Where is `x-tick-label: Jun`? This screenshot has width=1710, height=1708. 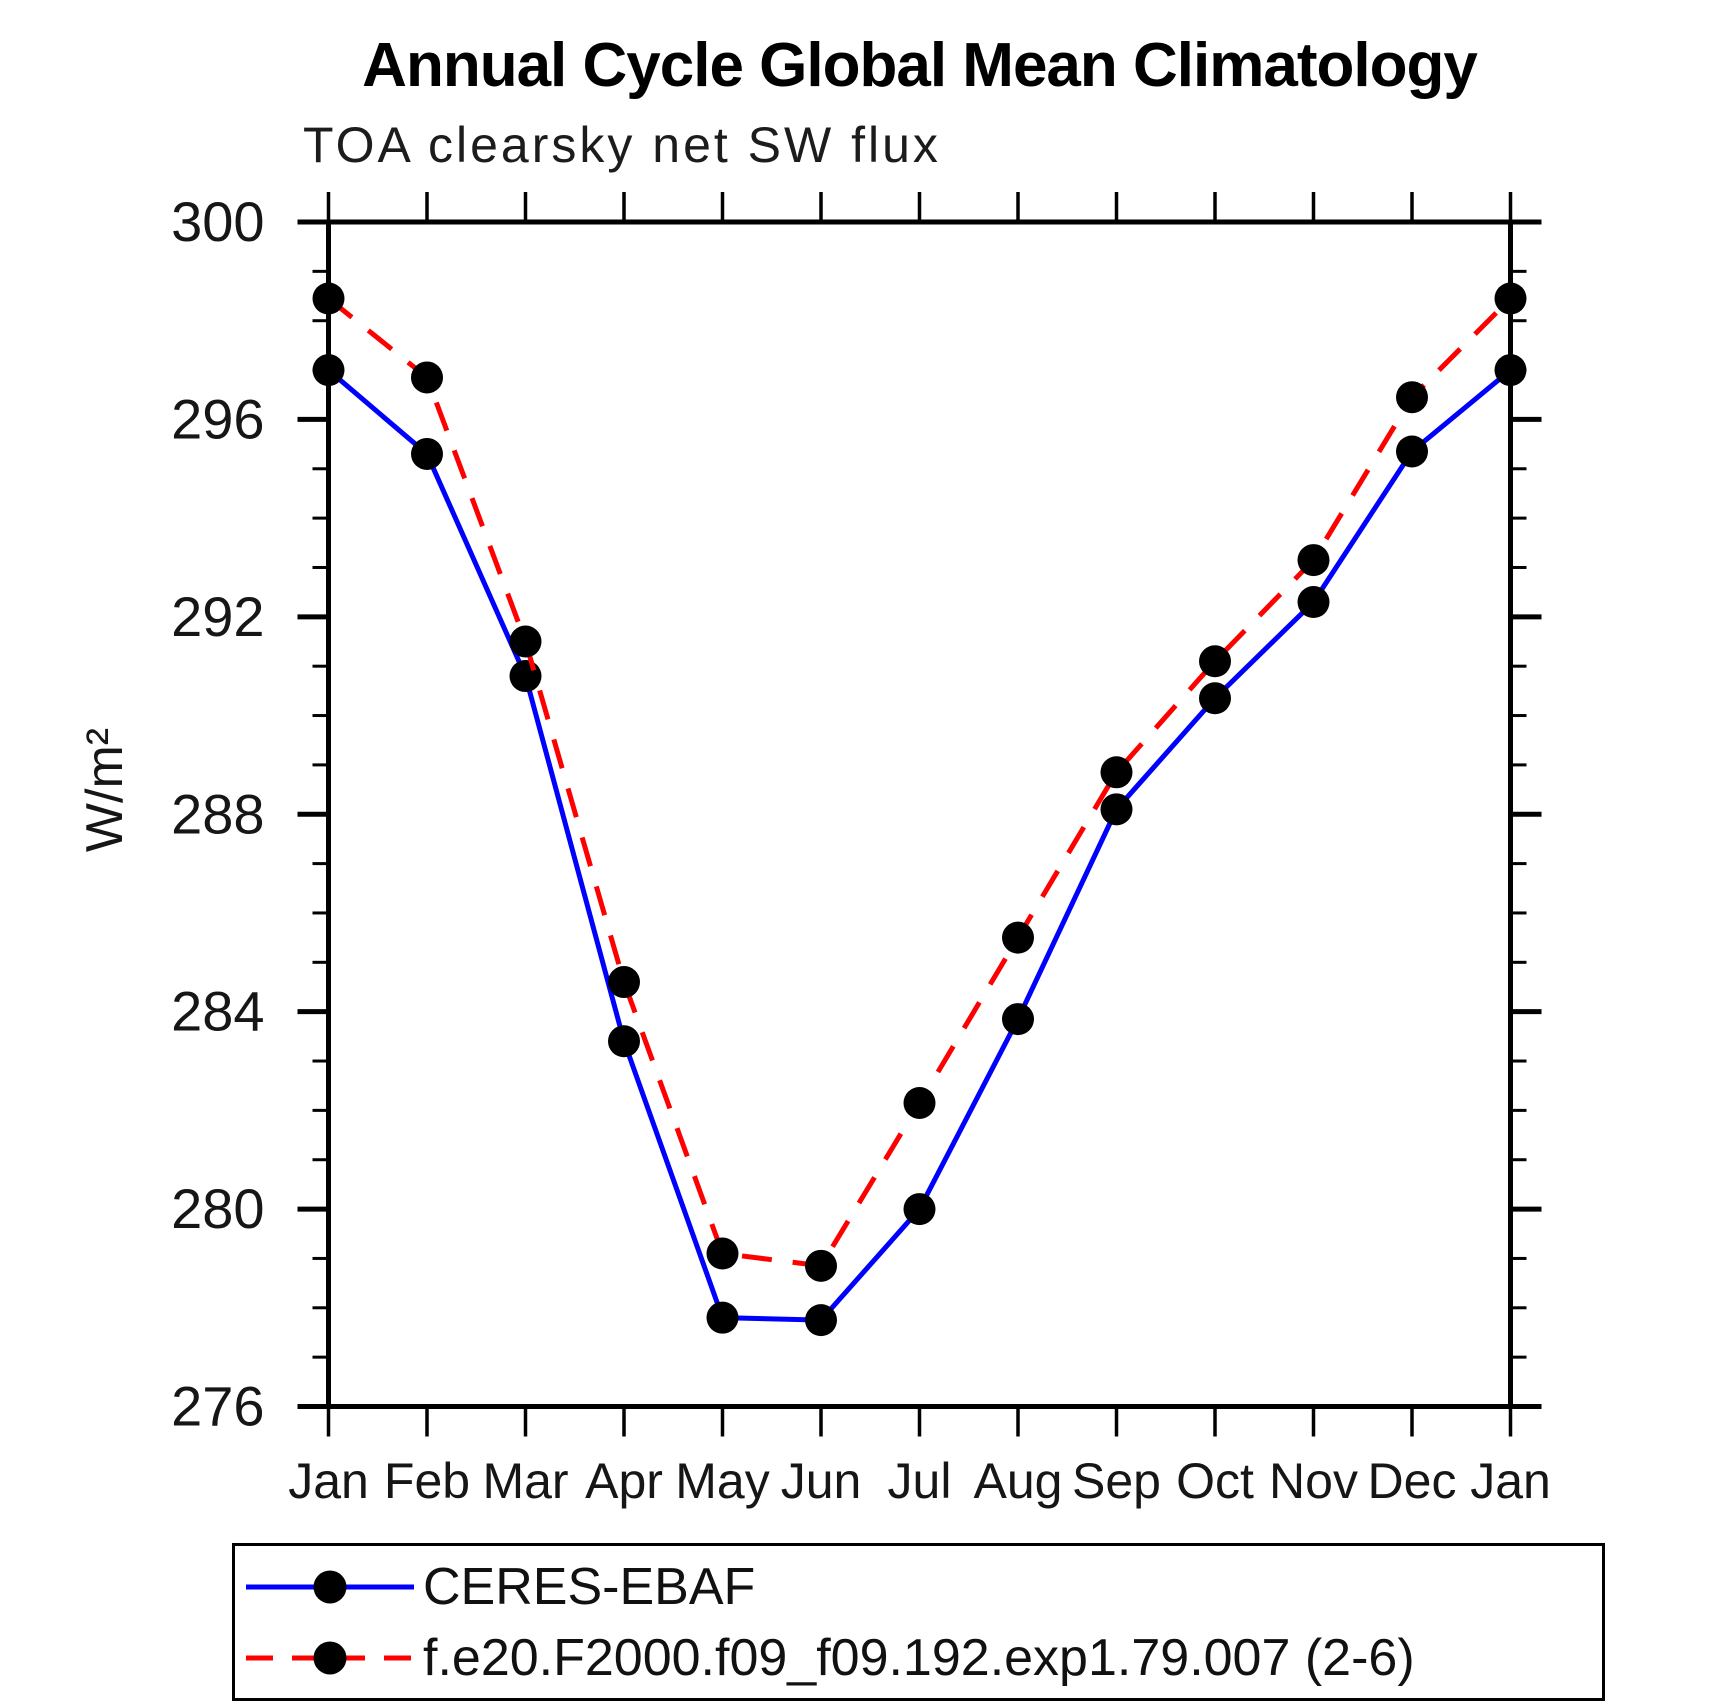
x-tick-label: Jun is located at coordinates (821, 1481).